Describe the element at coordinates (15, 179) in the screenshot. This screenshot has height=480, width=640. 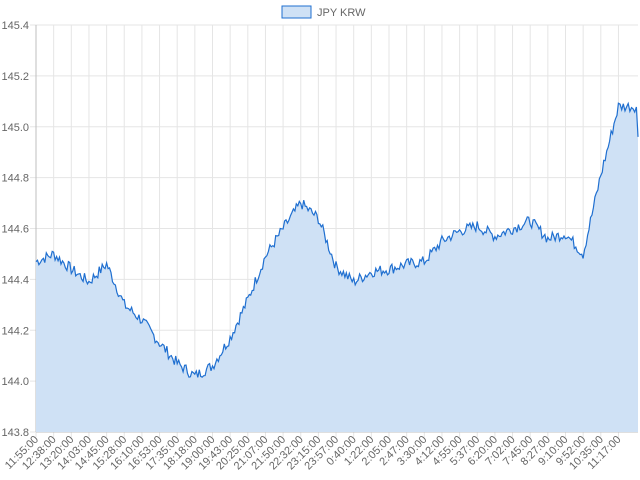
I see `y-tick-label: 144.8` at that location.